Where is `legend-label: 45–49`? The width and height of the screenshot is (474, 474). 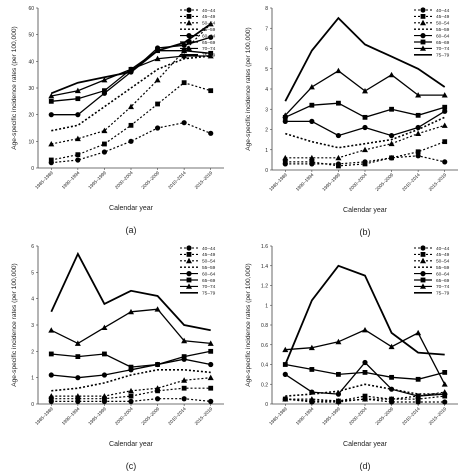 legend-label: 45–49 is located at coordinates (209, 255).